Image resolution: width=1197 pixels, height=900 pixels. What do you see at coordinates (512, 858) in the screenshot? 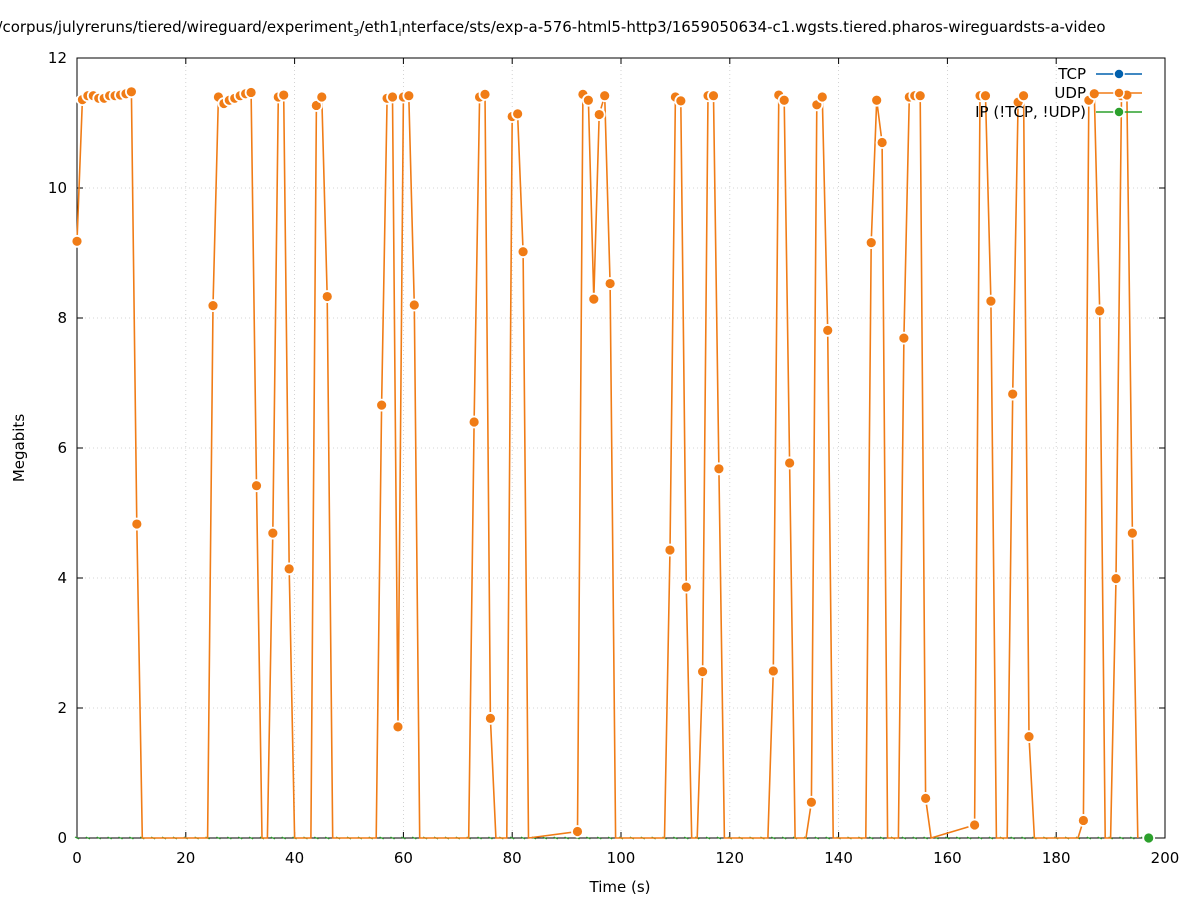
I see `x-tick-label: 80` at bounding box center [512, 858].